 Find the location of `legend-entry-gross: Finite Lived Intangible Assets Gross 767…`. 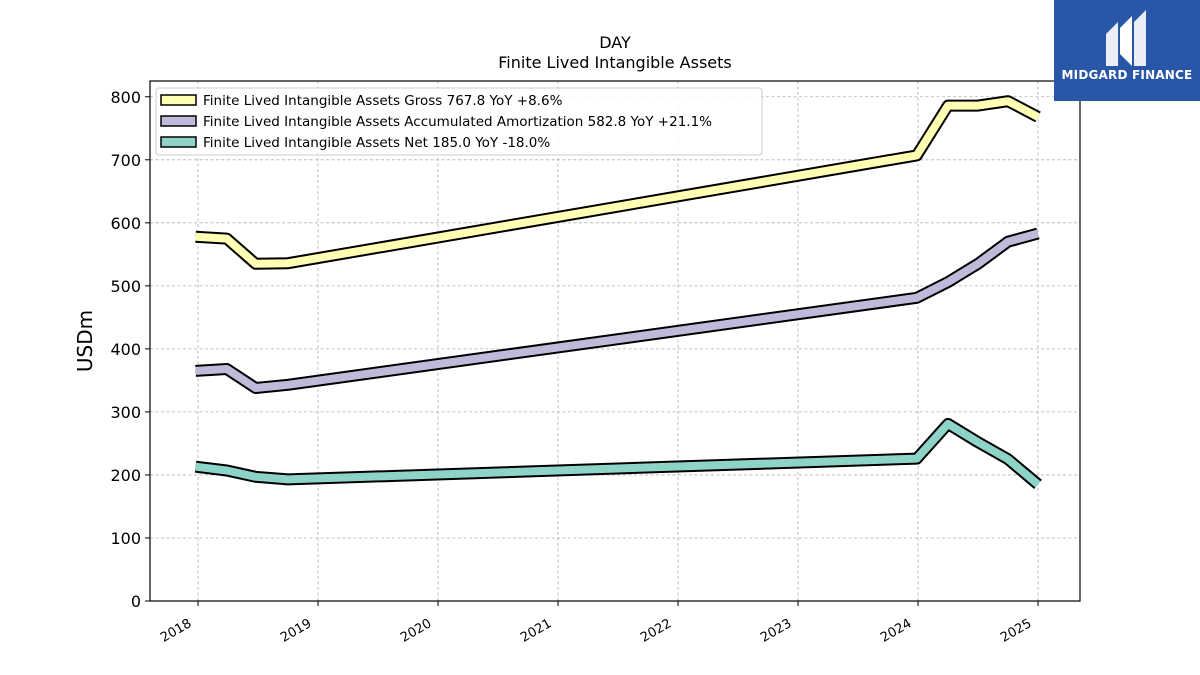

legend-entry-gross: Finite Lived Intangible Assets Gross 767… is located at coordinates (383, 101).